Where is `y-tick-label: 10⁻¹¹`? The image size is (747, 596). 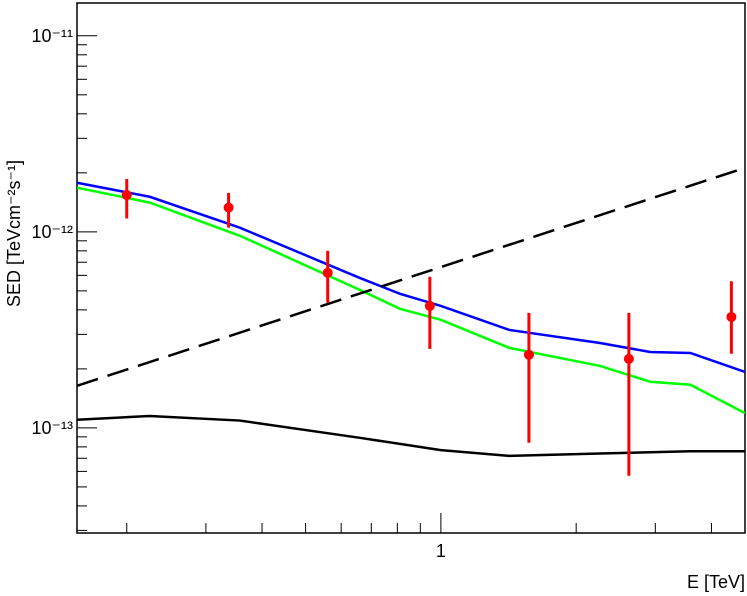
y-tick-label: 10⁻¹¹ is located at coordinates (52, 36).